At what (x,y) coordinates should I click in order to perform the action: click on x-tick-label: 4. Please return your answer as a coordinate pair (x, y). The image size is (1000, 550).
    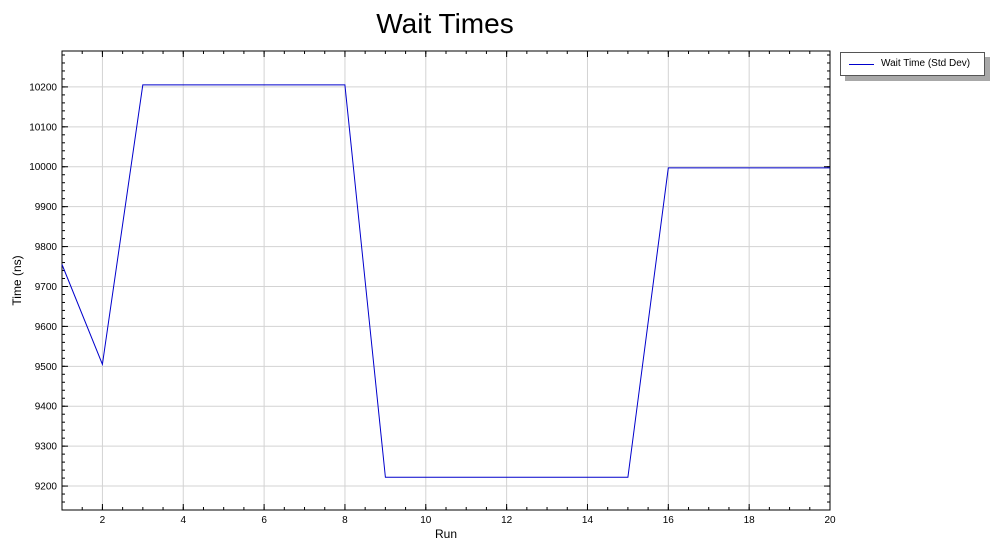
    Looking at the image, I should click on (183, 520).